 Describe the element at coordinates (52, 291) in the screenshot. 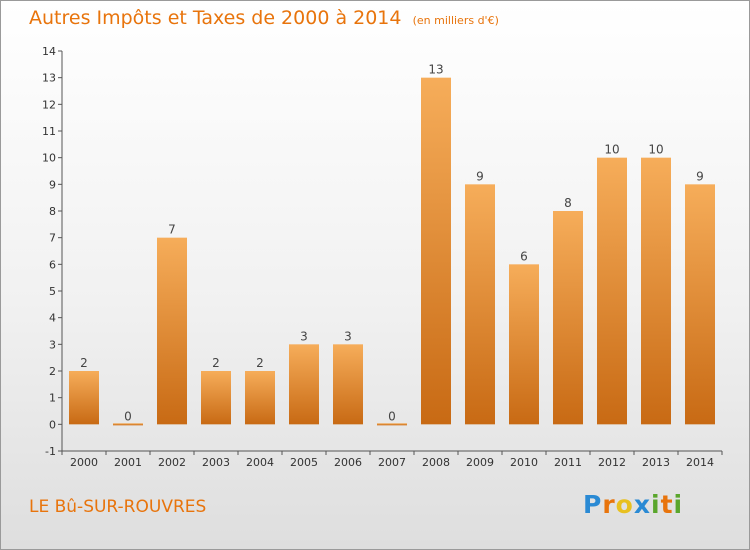

I see `y-tick-label: 5` at that location.